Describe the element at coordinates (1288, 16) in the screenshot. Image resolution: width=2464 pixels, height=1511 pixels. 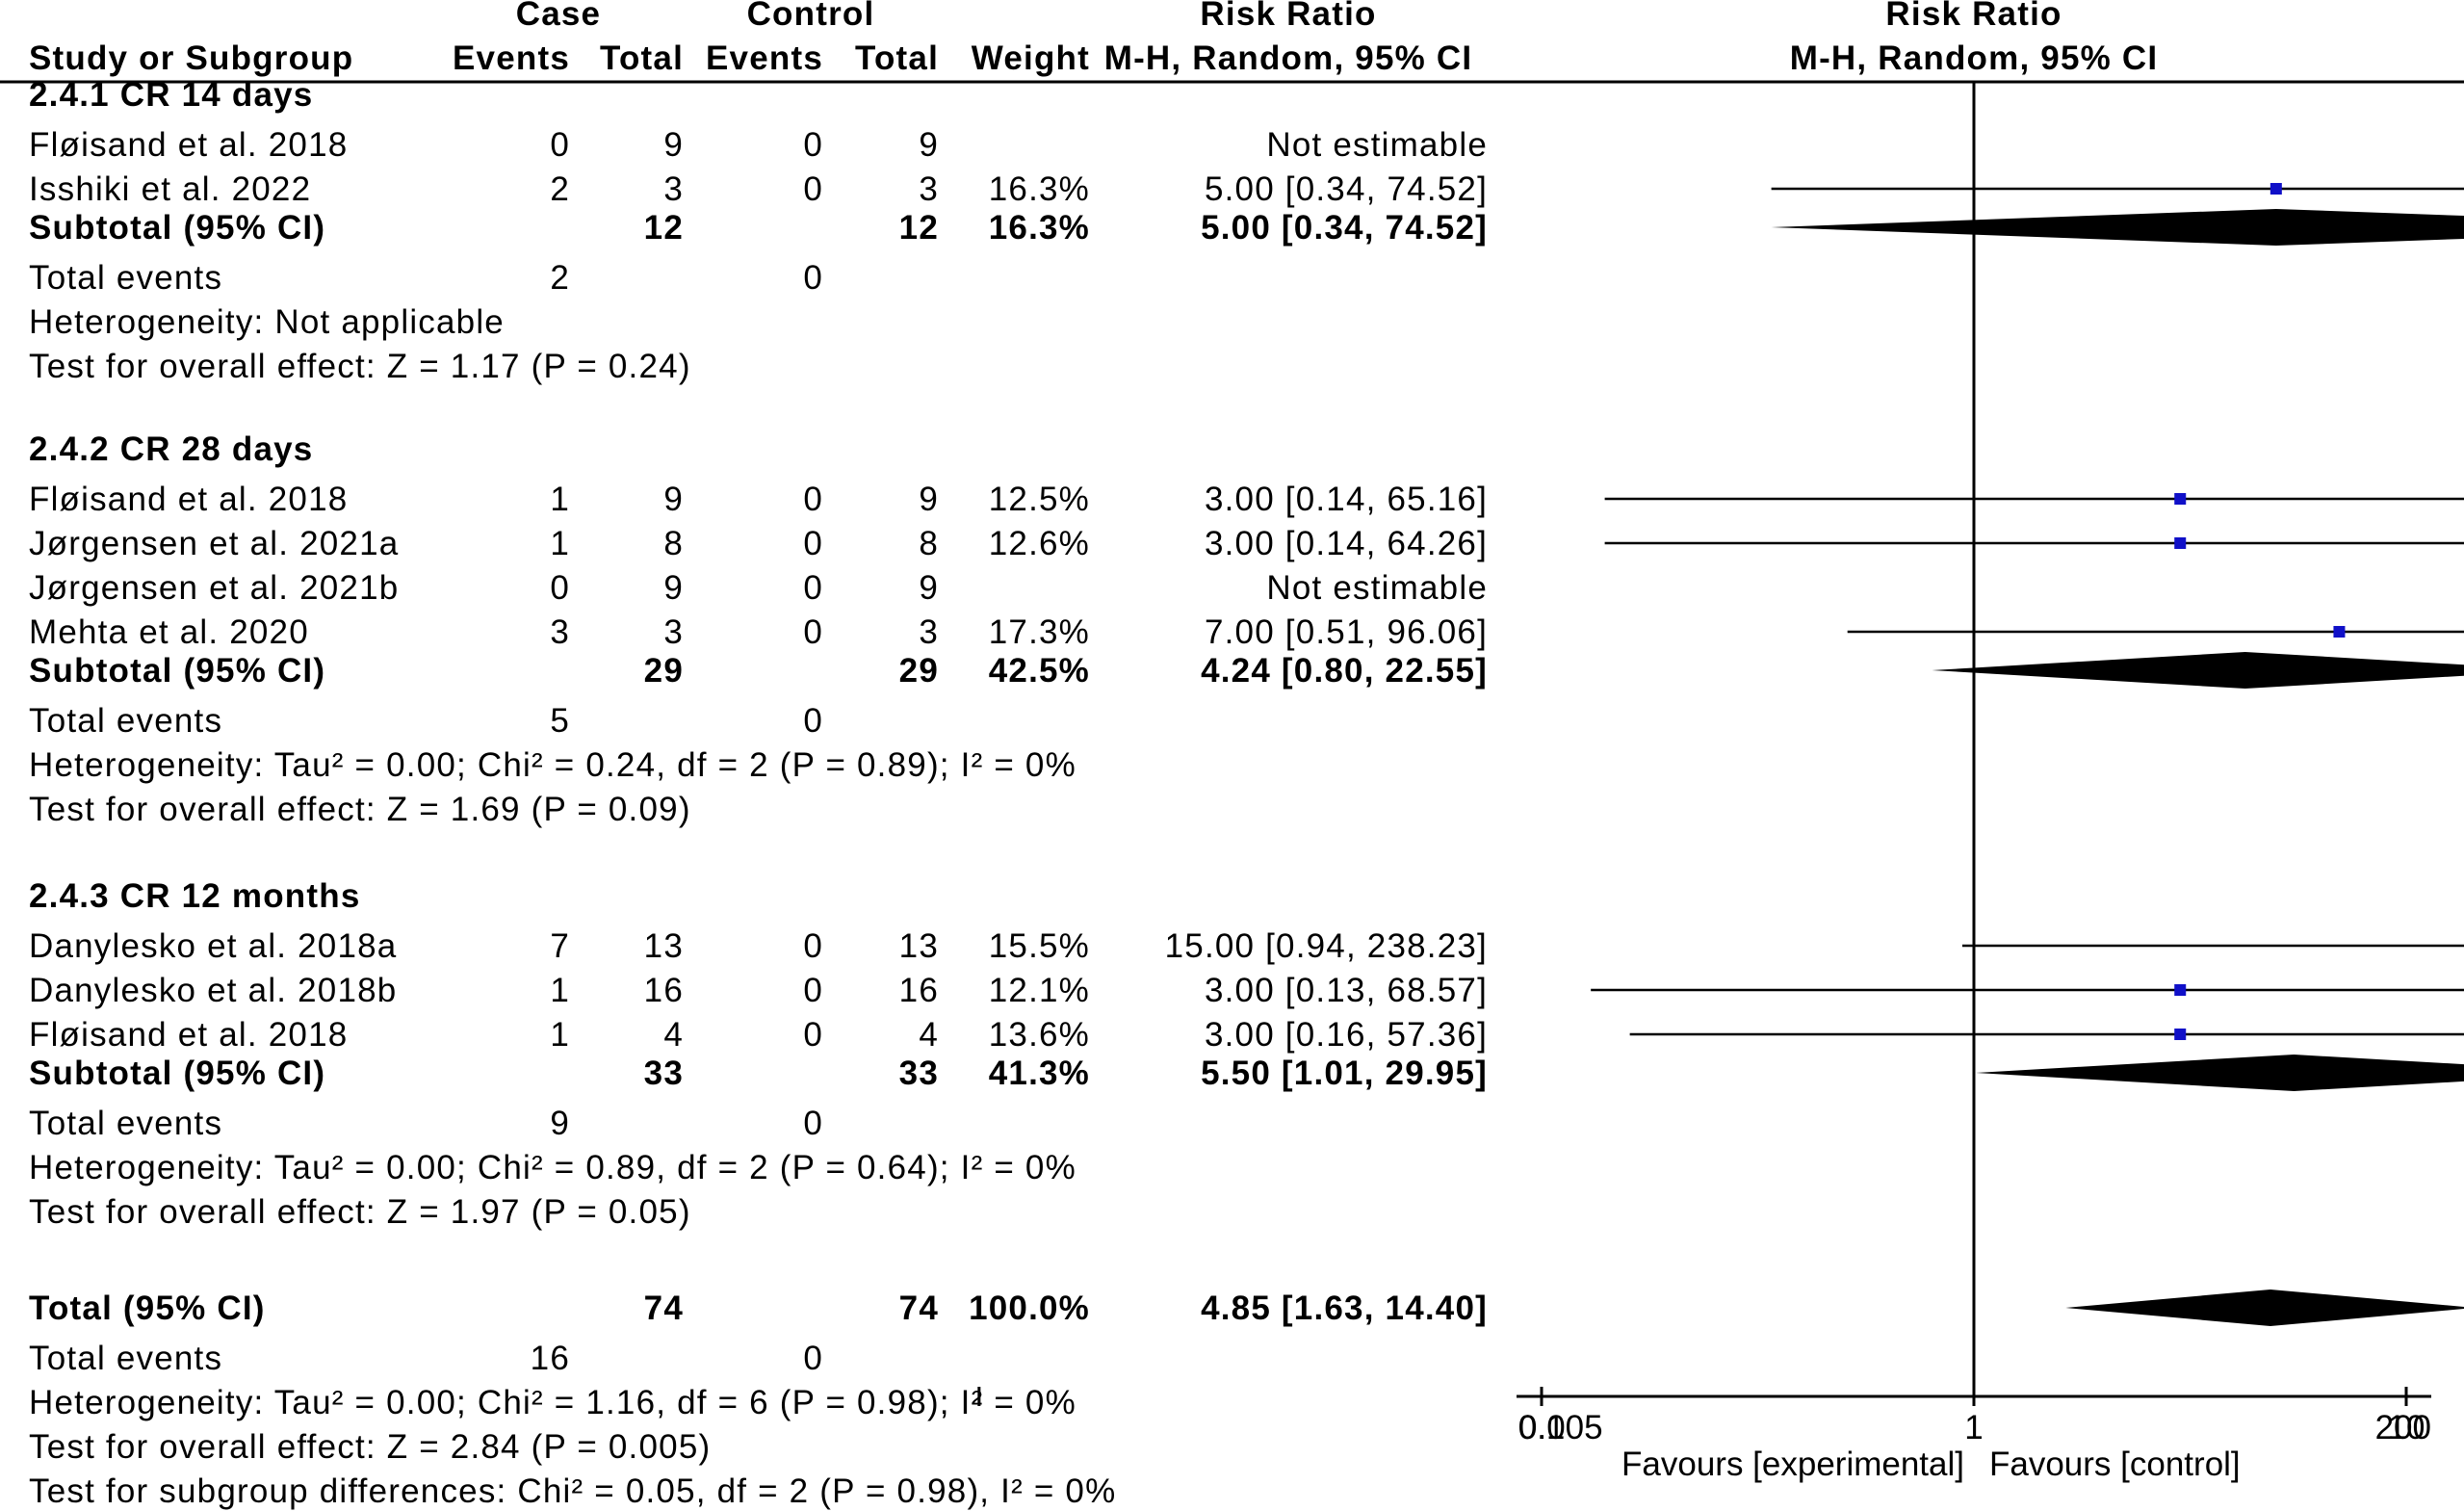
I see `rr-column-title: Risk Ratio` at that location.